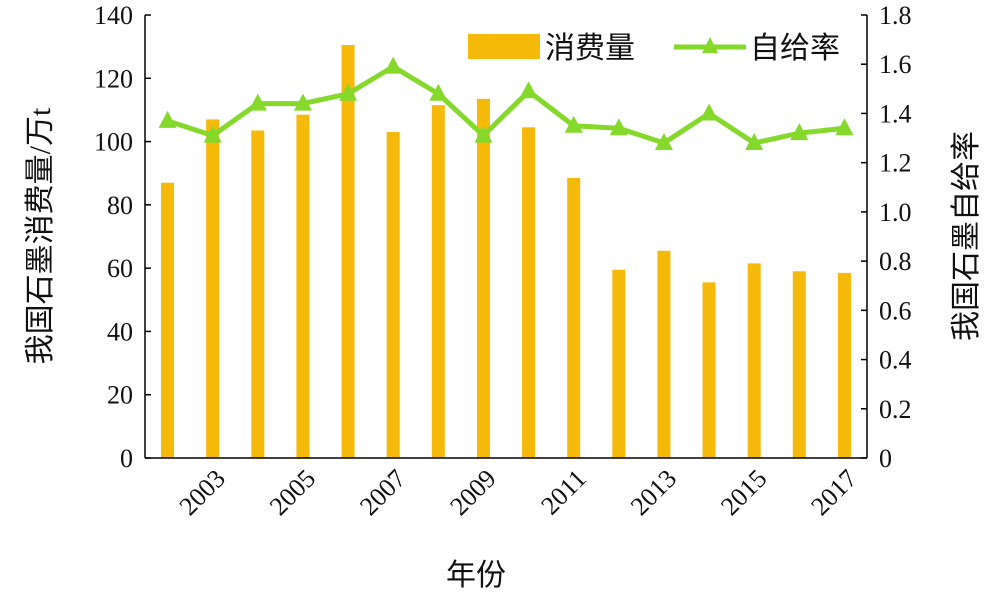  What do you see at coordinates (483, 278) in the screenshot?
I see `bar-2009` at bounding box center [483, 278].